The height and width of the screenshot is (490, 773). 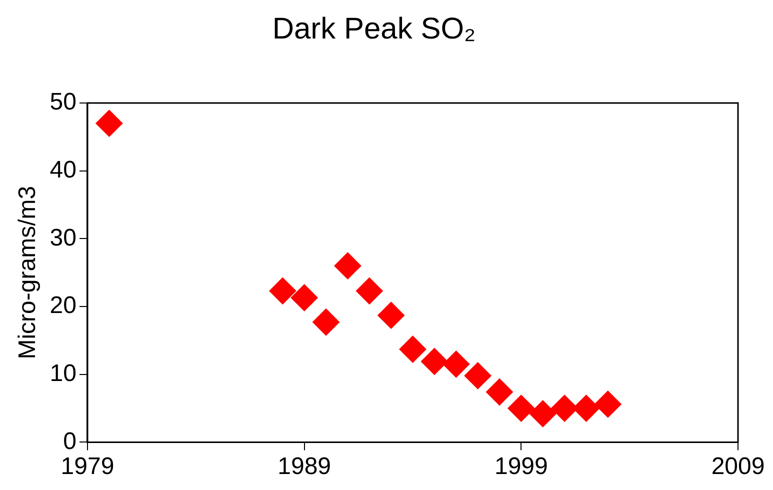 I want to click on y-tick-label: 20, so click(x=63, y=306).